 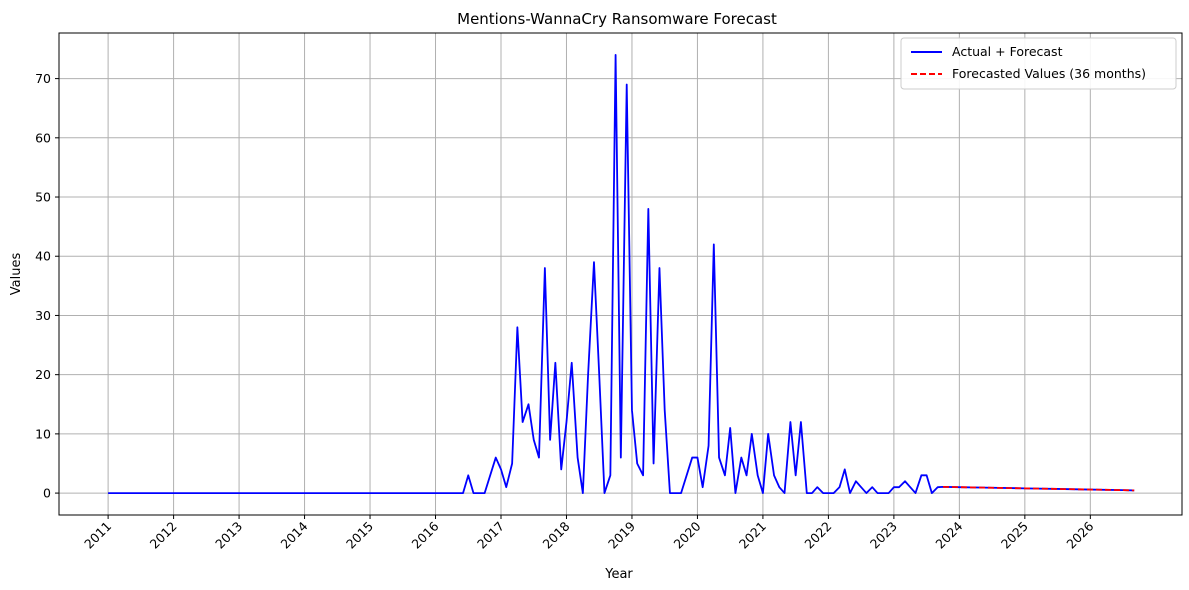 What do you see at coordinates (16, 274) in the screenshot?
I see `y-axis-label: Values` at bounding box center [16, 274].